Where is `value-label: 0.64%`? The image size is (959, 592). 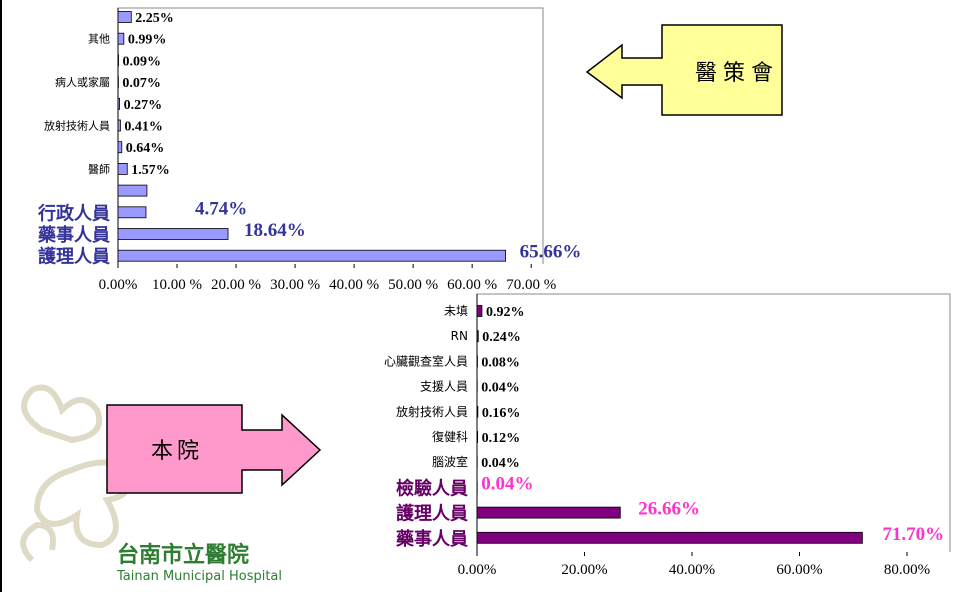 value-label: 0.64% is located at coordinates (145, 148).